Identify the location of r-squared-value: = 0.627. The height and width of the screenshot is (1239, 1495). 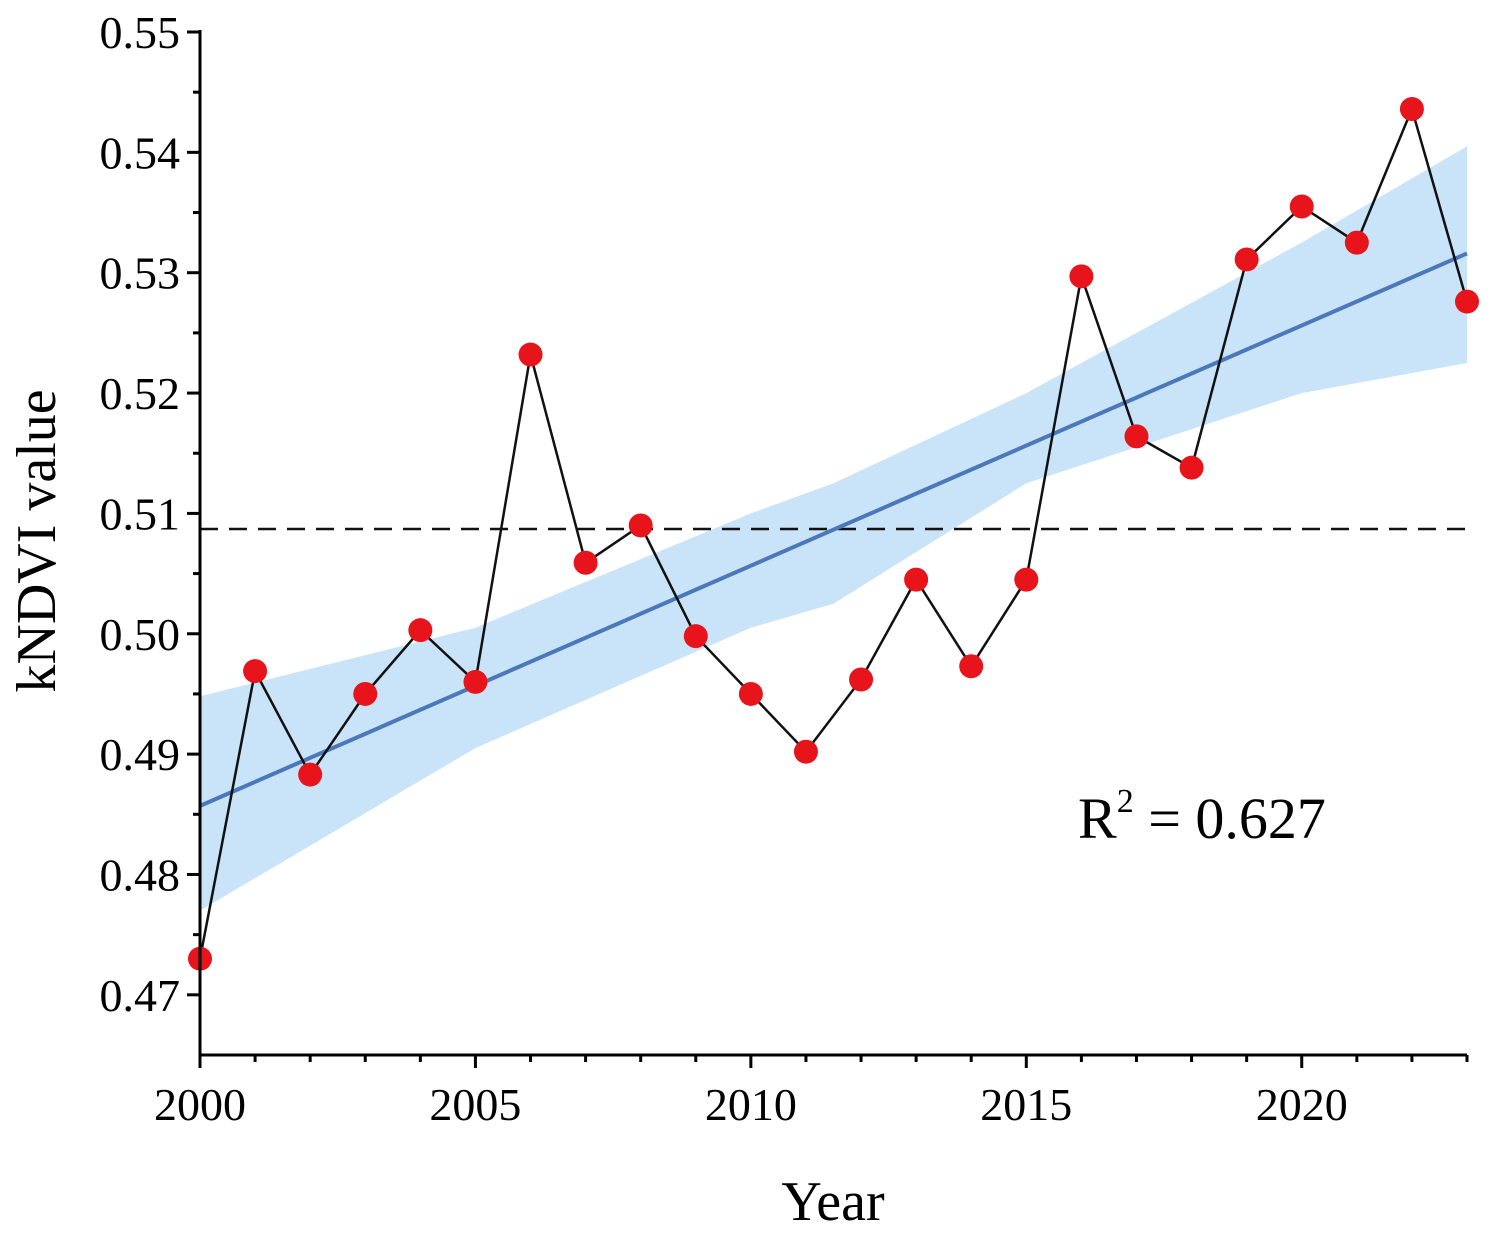
(1230, 818).